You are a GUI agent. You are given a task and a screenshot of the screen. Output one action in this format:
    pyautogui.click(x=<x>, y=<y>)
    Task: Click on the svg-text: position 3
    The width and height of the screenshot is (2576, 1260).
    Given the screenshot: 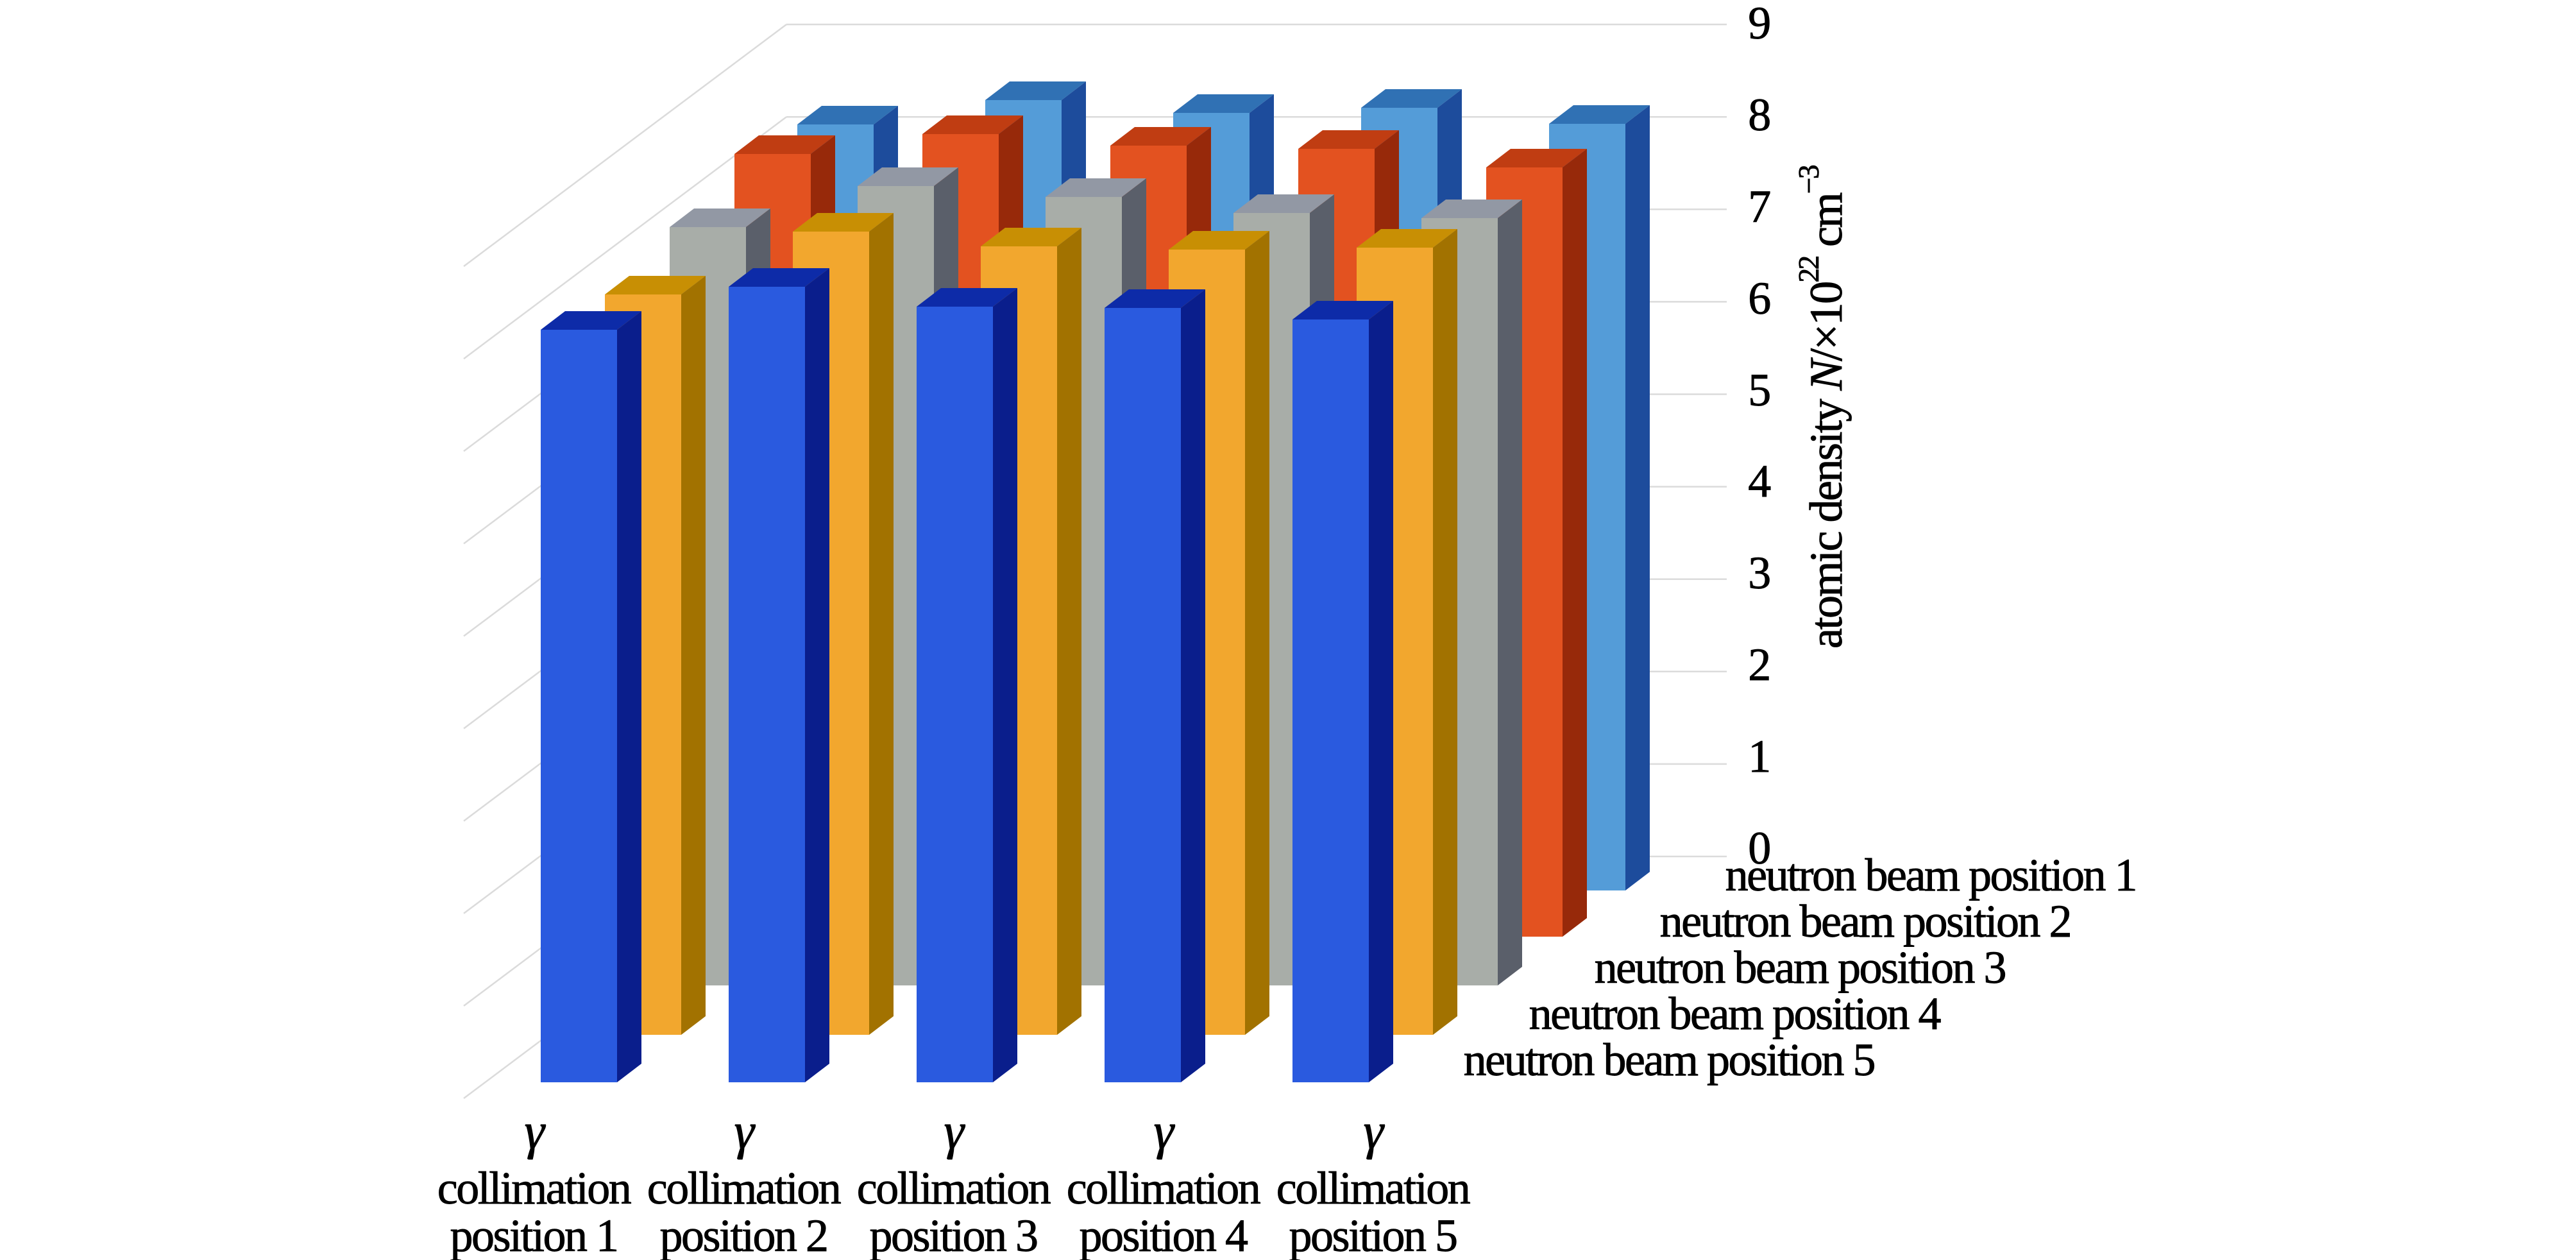 What is the action you would take?
    pyautogui.click(x=953, y=1235)
    